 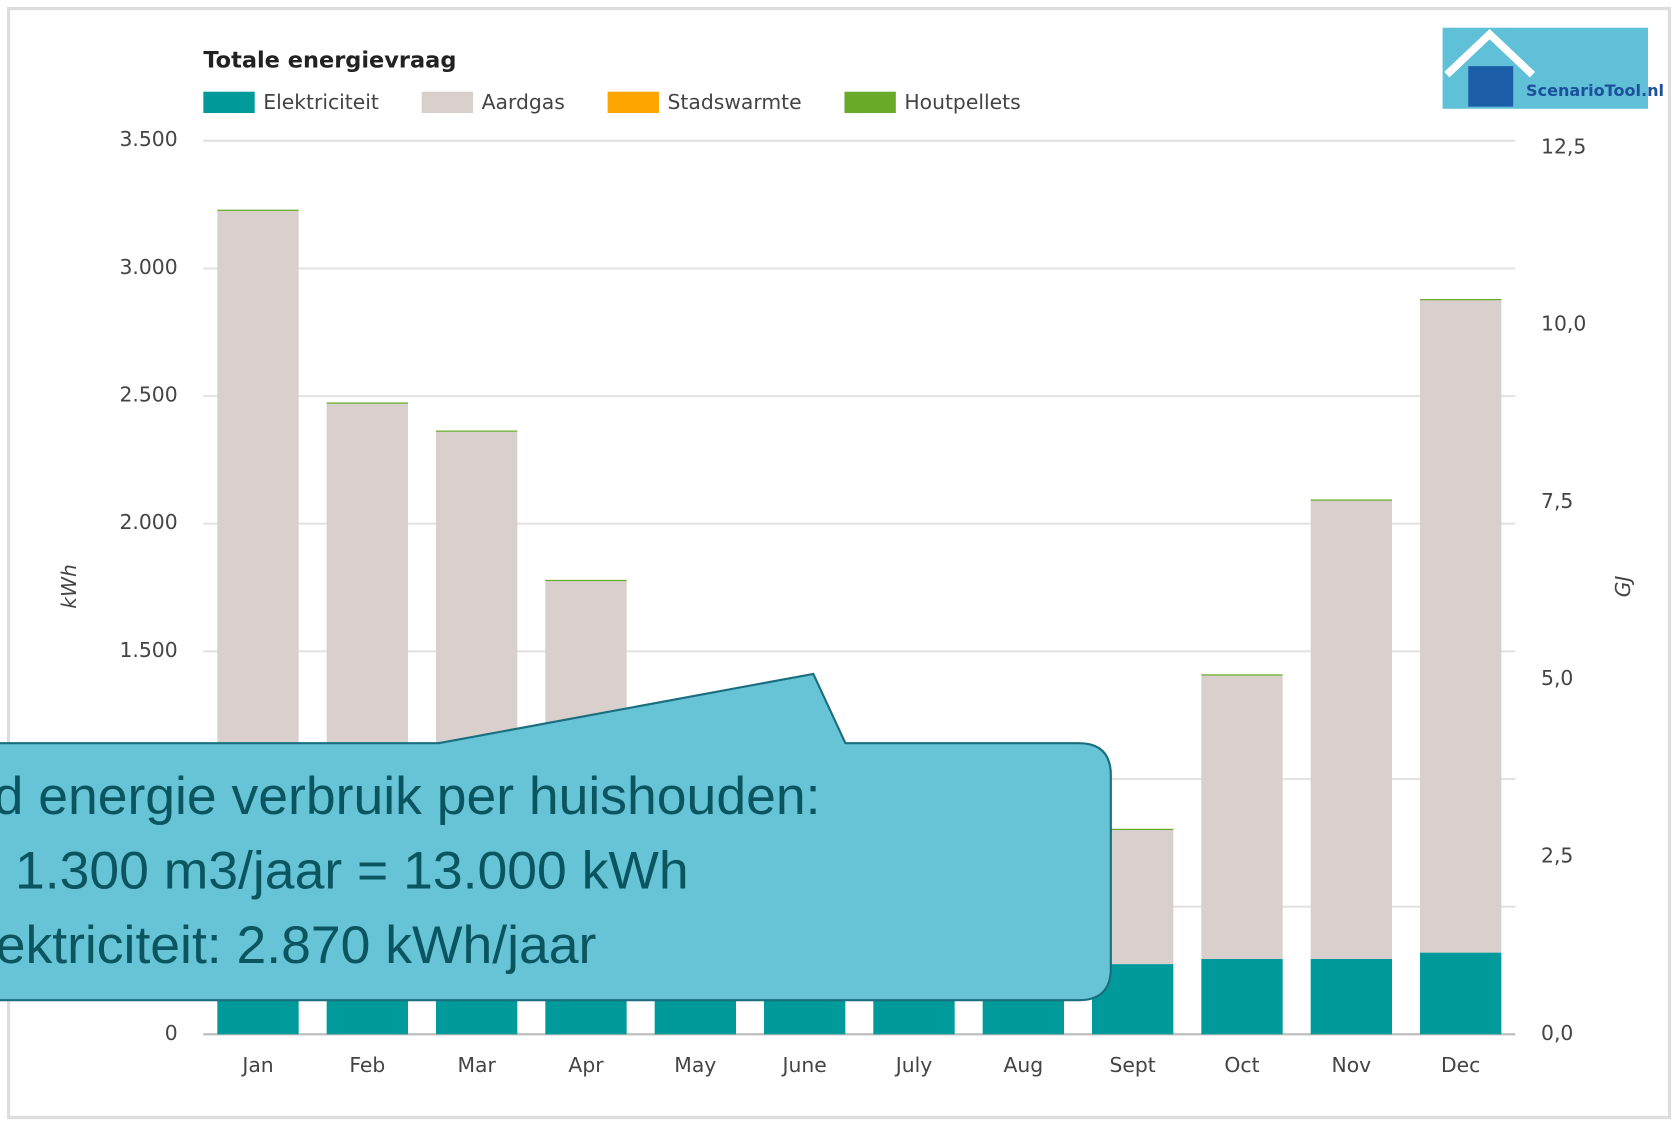 What do you see at coordinates (367, 1065) in the screenshot?
I see `x-tick-label: Feb` at bounding box center [367, 1065].